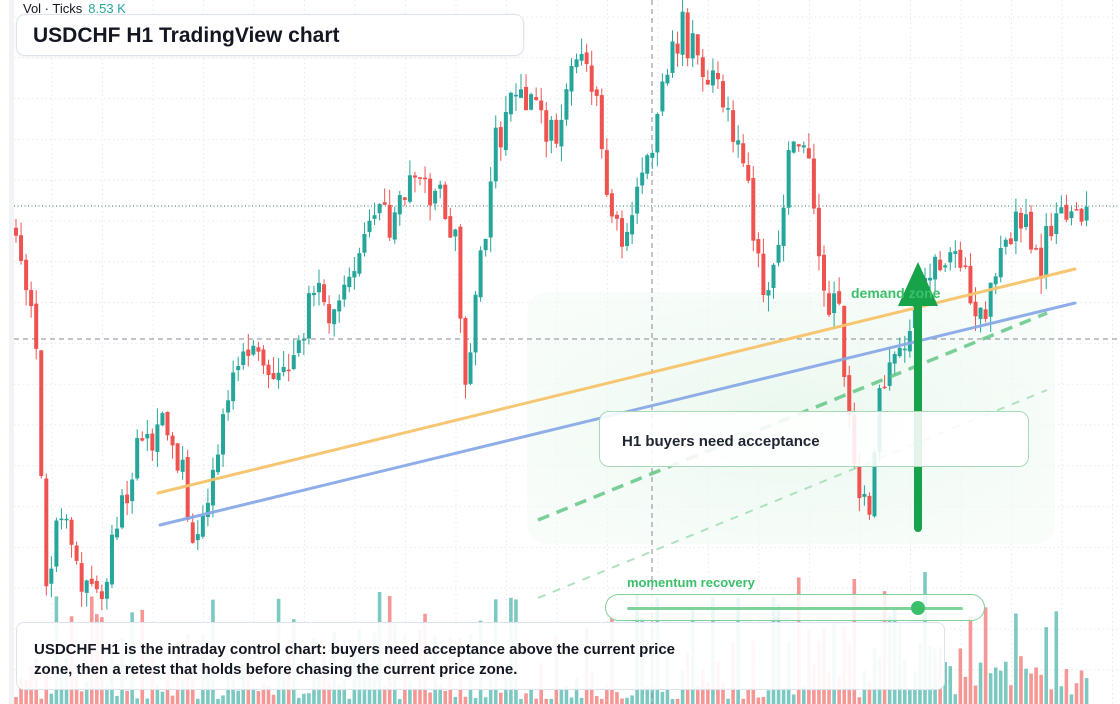  What do you see at coordinates (107, 8) in the screenshot?
I see `volume-legend-value: 8.53 K` at bounding box center [107, 8].